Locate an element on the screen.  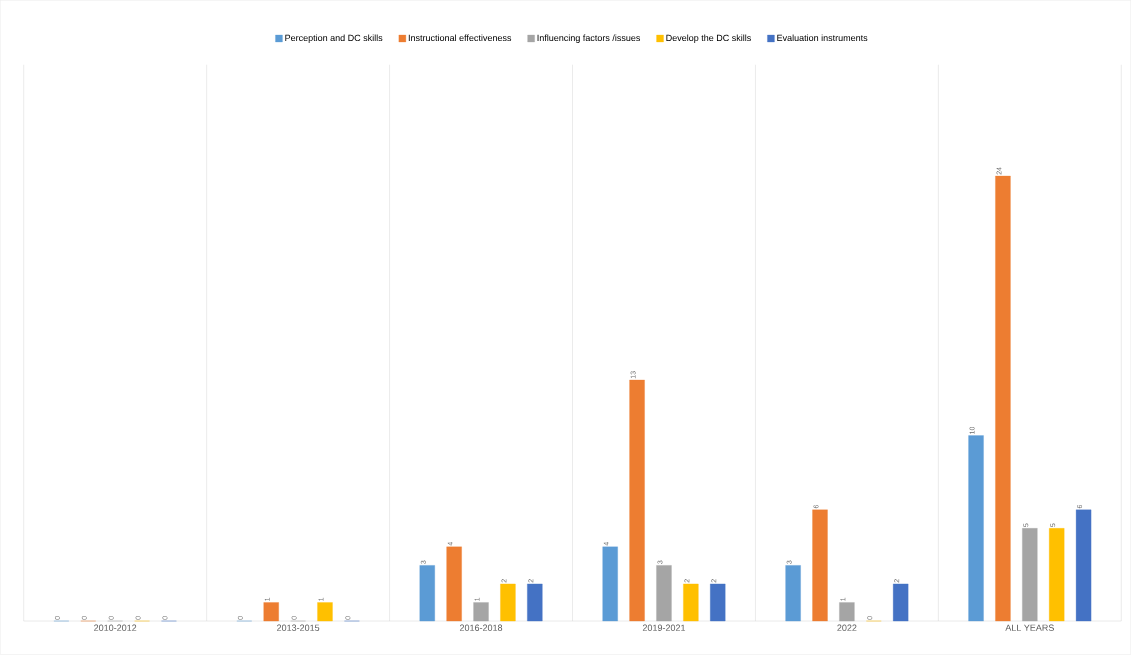
x-tick-label: 2013-2015 is located at coordinates (298, 628).